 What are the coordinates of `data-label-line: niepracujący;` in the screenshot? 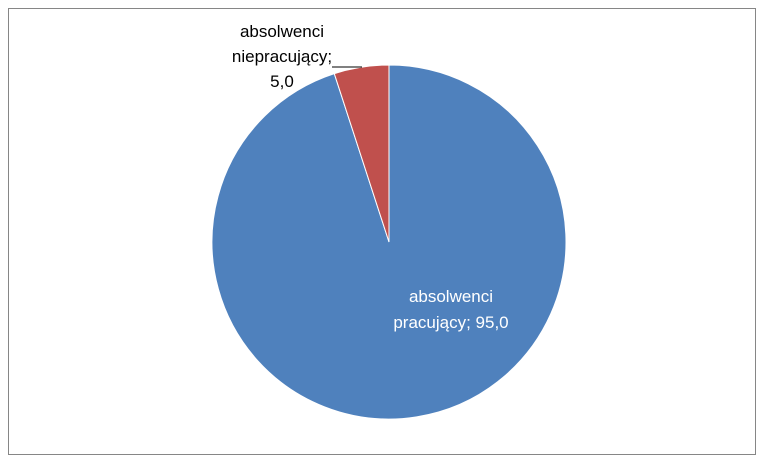 It's located at (282, 56).